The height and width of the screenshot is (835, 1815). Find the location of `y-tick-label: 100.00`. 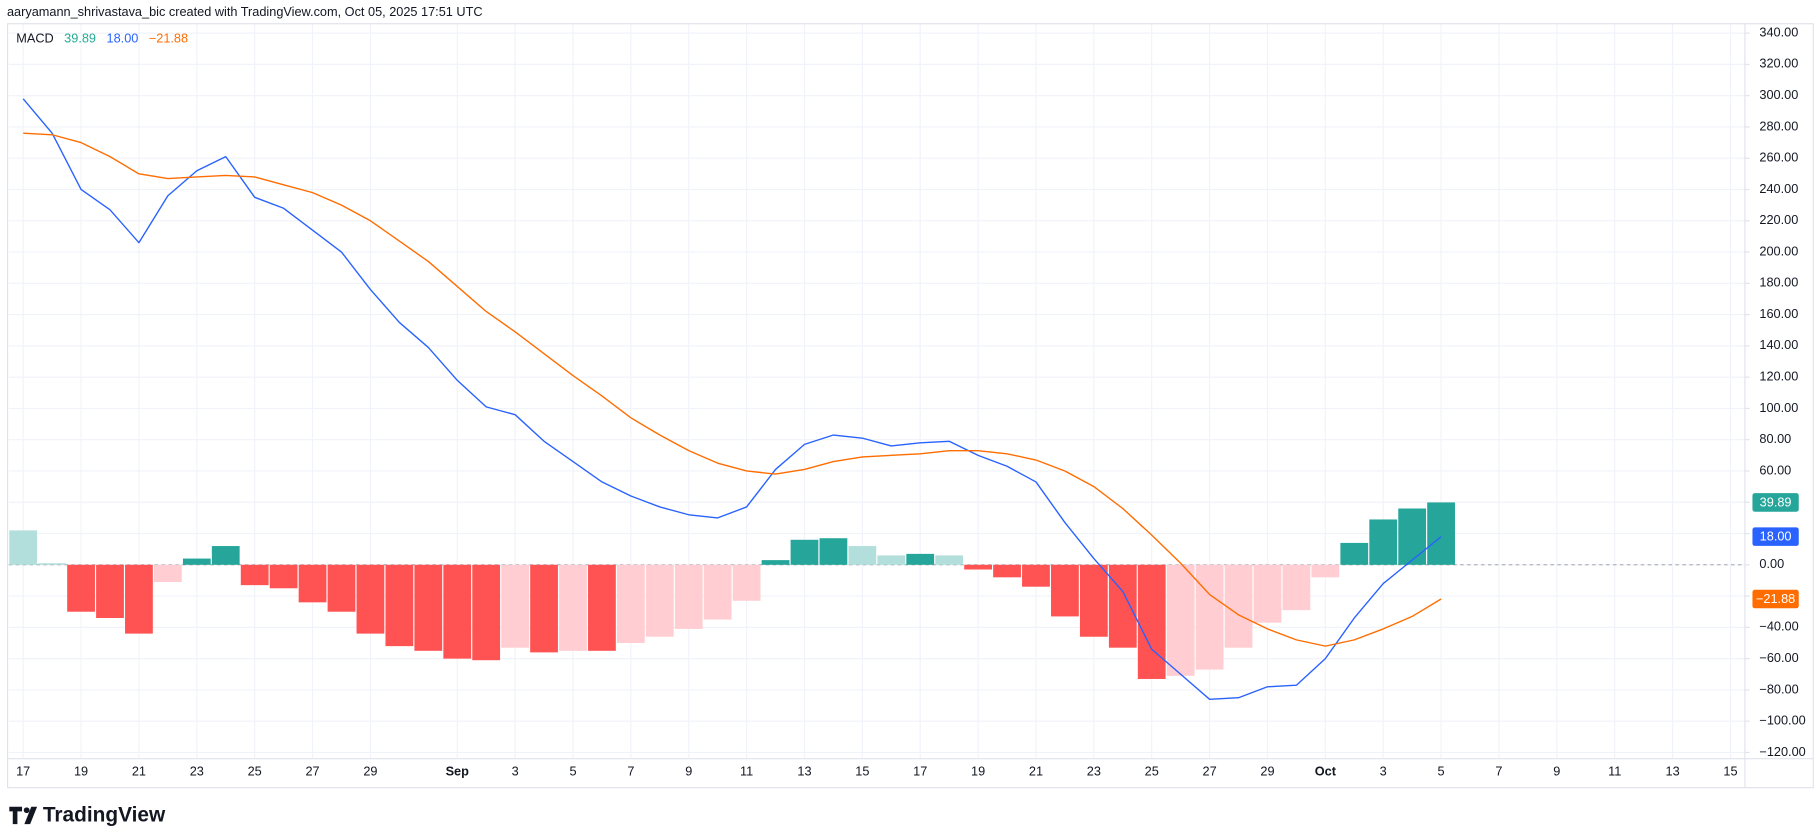

y-tick-label: 100.00 is located at coordinates (1778, 407).